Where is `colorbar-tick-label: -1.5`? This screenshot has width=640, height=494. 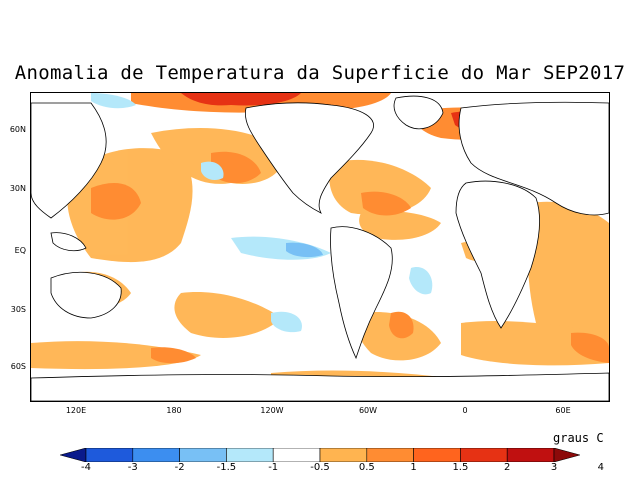
colorbar-tick-label: -1.5 is located at coordinates (226, 467).